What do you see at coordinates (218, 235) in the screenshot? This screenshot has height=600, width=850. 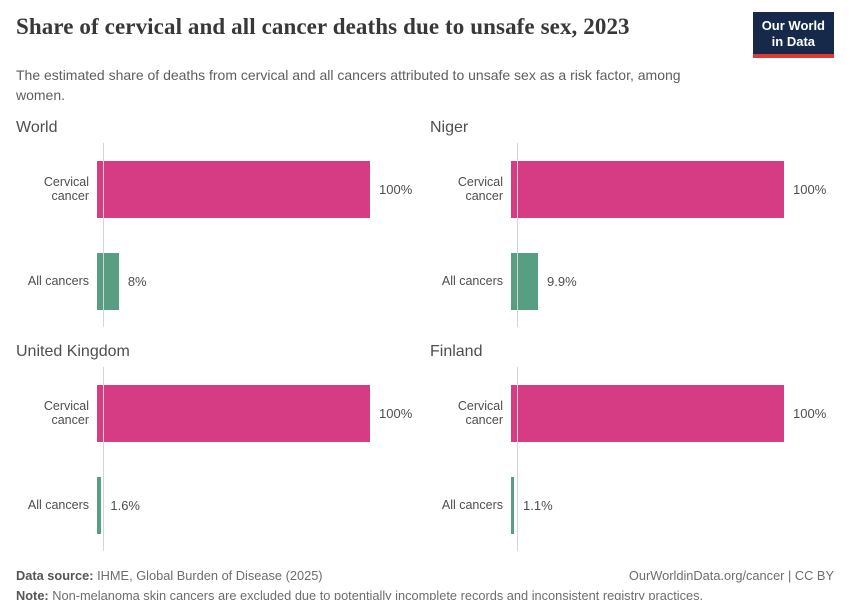 I see `panel-chart: Cervical cancer 100% All cancers 8%` at bounding box center [218, 235].